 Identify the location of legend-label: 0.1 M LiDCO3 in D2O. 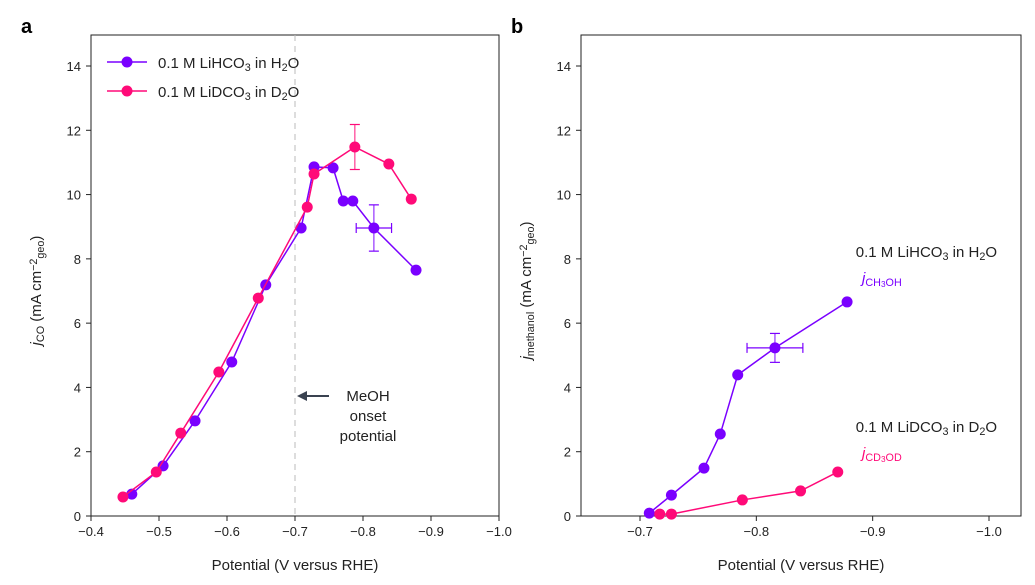
(228, 93).